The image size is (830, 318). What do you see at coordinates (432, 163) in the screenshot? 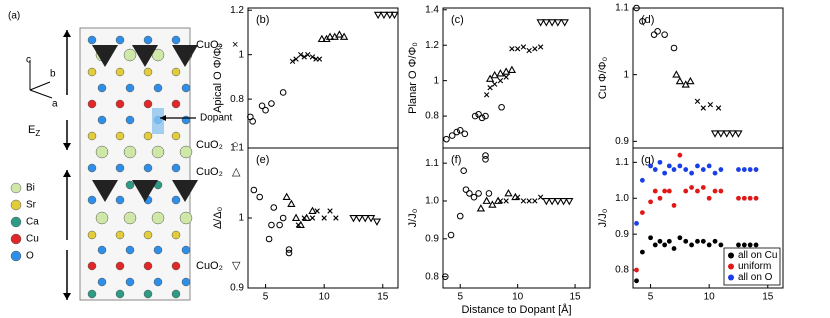
I see `y-tick-label: 1.1` at bounding box center [432, 163].